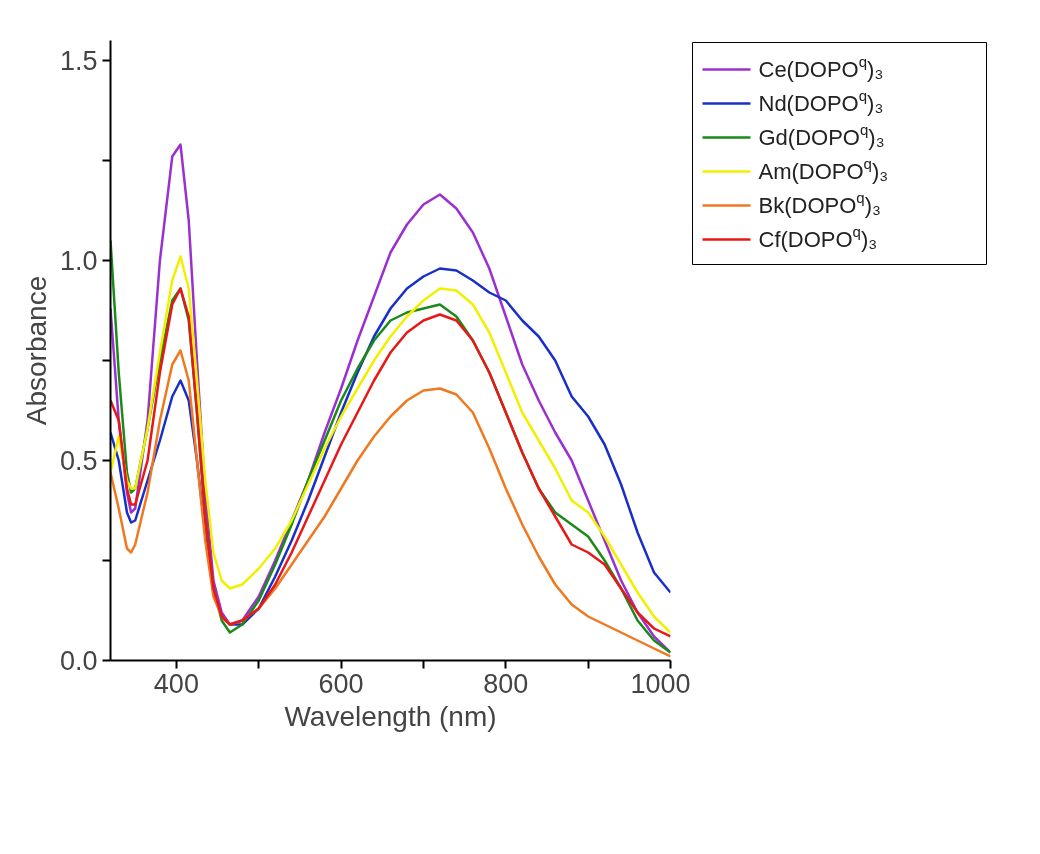  Describe the element at coordinates (78, 661) in the screenshot. I see `y-tick-label: 0.0` at that location.